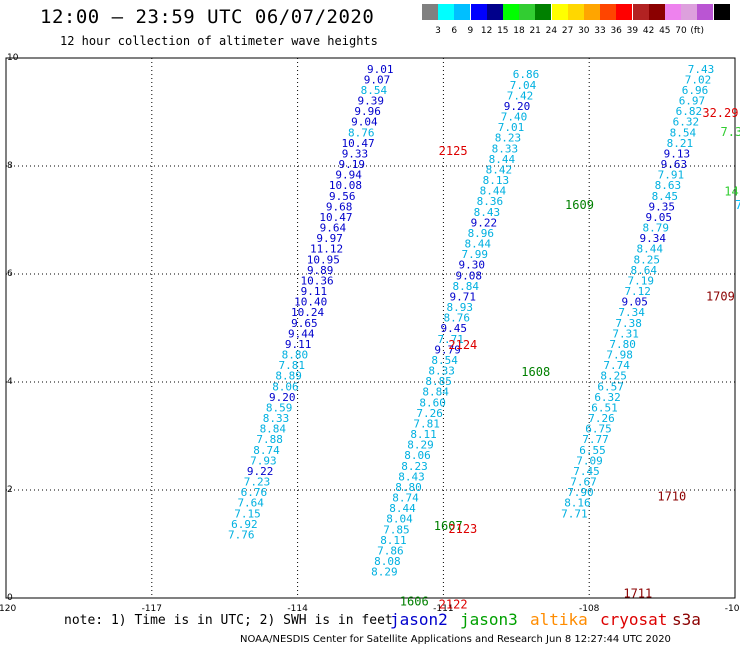 This screenshot has width=740, height=650. What do you see at coordinates (732, 609) in the screenshot?
I see `x-tick-label: -105` at bounding box center [732, 609].